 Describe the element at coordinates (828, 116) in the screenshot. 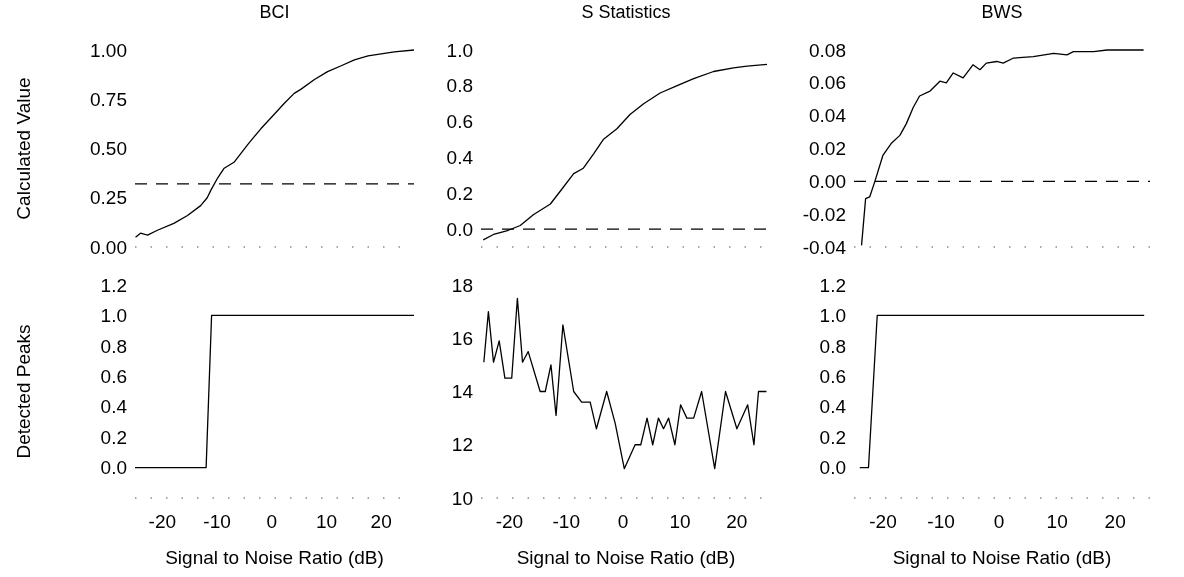

I see `y-tick-label: 0.04` at that location.